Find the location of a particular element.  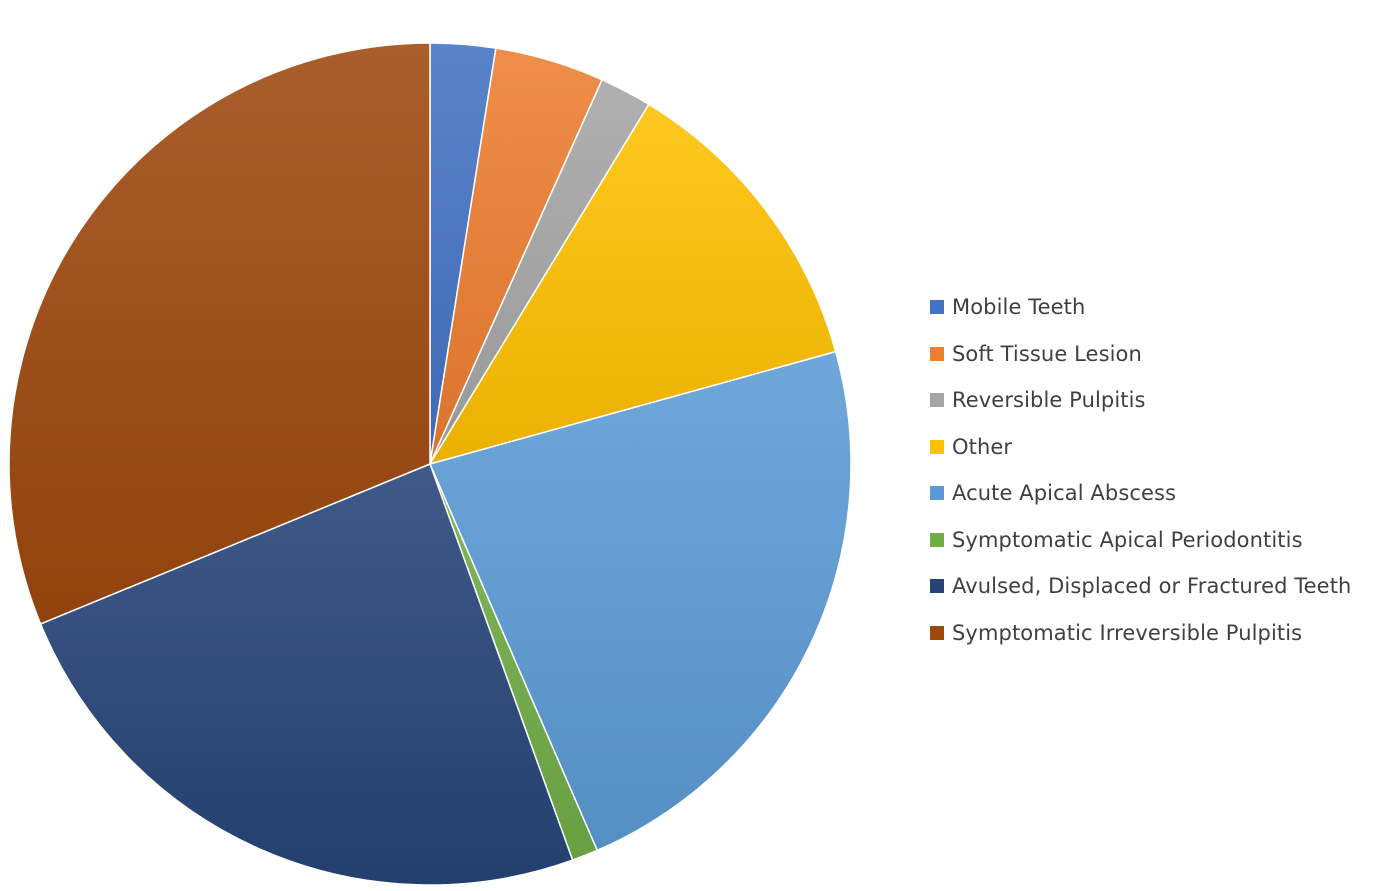

legend-item-symptomatic-irreversible-pulpitis: Symptomatic Irreversible Pulpitis is located at coordinates (1140, 633).